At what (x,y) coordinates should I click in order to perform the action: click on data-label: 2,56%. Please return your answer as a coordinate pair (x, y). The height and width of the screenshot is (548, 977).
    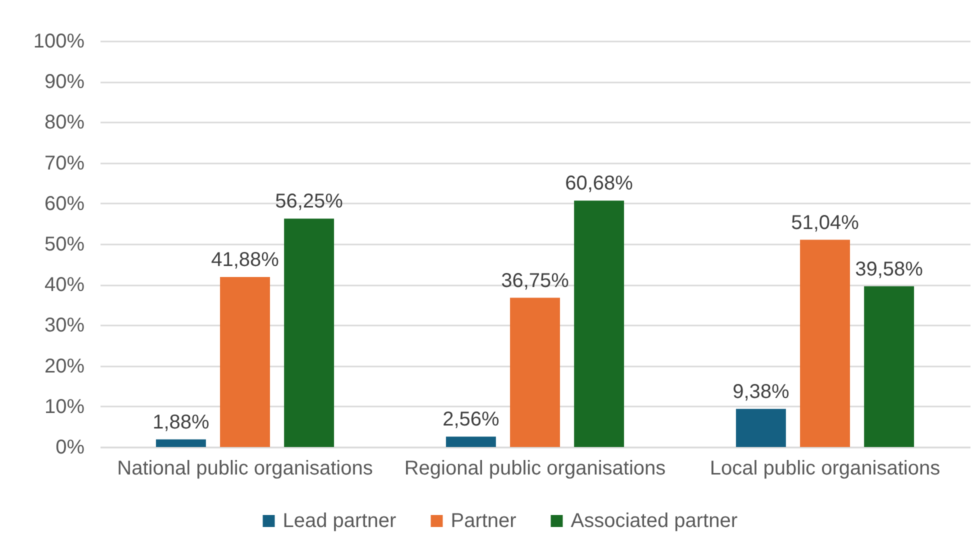
    Looking at the image, I should click on (471, 419).